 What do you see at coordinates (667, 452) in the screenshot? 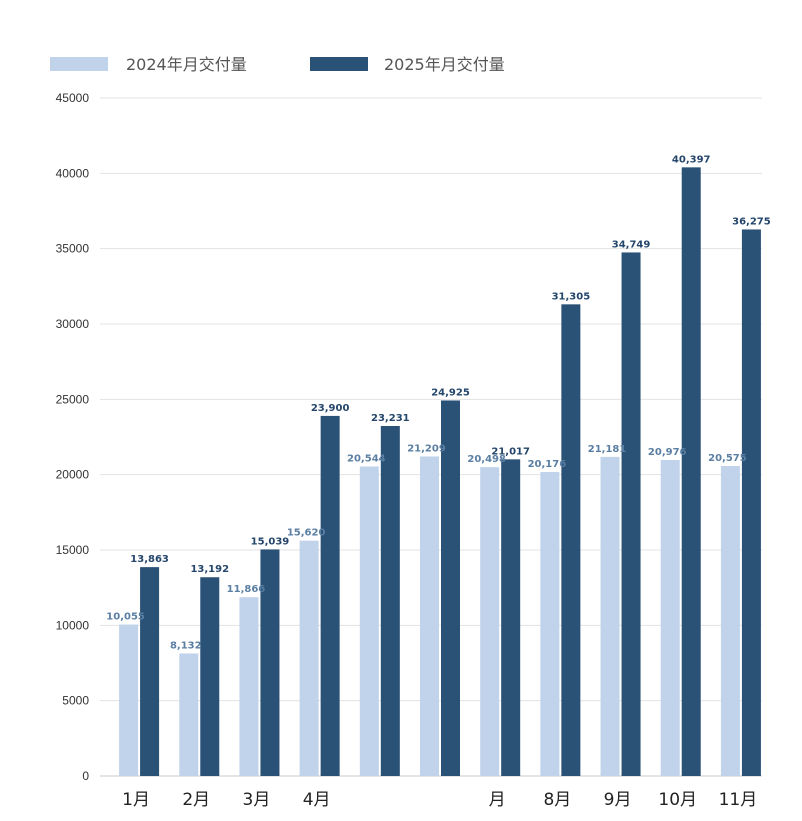
I see `data-label-2024: 20,976` at bounding box center [667, 452].